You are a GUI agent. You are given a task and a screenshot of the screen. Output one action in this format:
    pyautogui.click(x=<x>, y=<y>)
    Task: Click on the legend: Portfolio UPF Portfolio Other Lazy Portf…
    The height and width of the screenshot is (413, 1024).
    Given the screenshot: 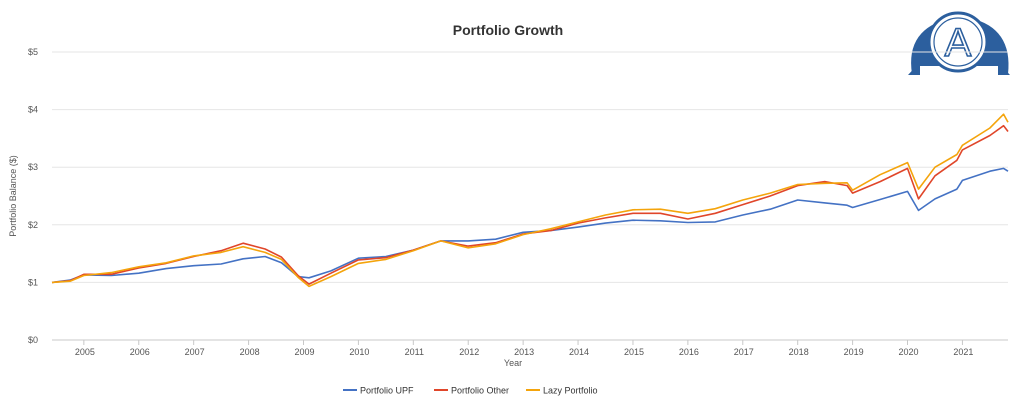 What is the action you would take?
    pyautogui.click(x=470, y=391)
    